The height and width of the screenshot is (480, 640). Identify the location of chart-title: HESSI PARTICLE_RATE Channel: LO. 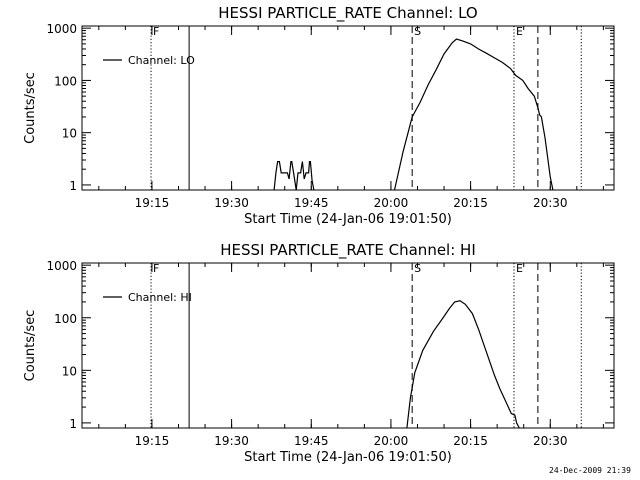
(347, 13).